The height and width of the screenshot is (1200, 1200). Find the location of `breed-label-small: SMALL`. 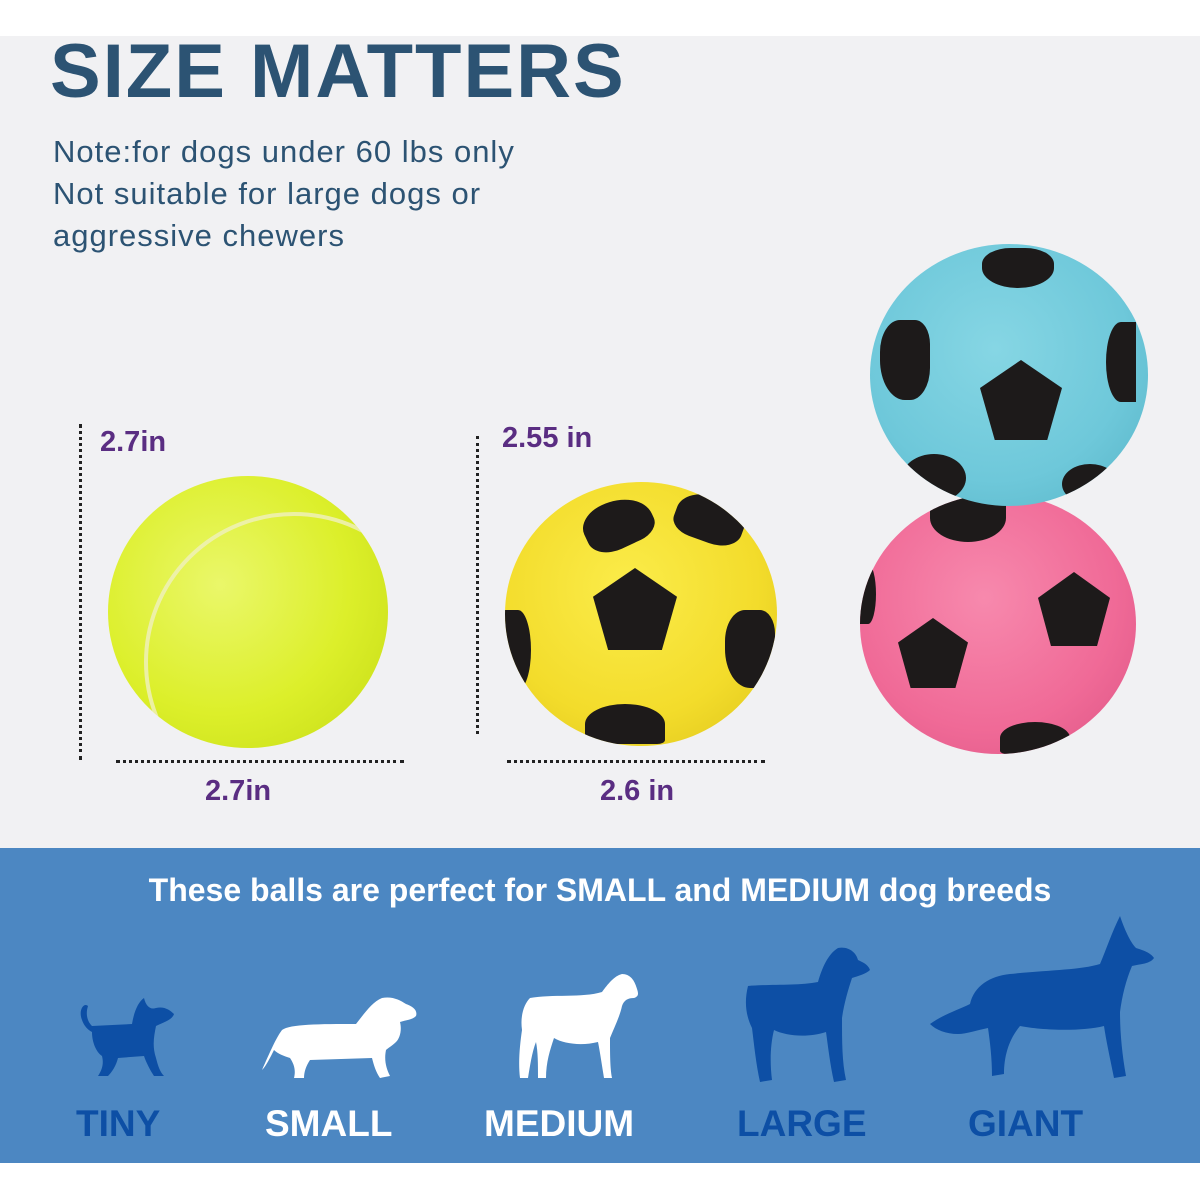

breed-label-small: SMALL is located at coordinates (329, 1123).